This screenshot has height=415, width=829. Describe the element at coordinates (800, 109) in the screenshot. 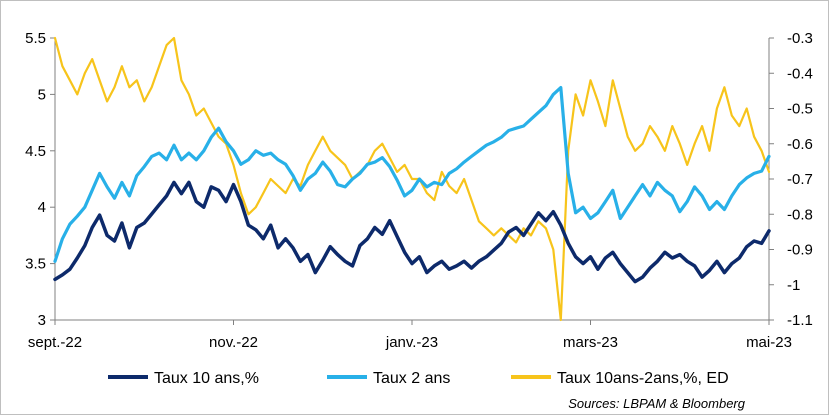

I see `y-right-tick-label: -0.5` at that location.